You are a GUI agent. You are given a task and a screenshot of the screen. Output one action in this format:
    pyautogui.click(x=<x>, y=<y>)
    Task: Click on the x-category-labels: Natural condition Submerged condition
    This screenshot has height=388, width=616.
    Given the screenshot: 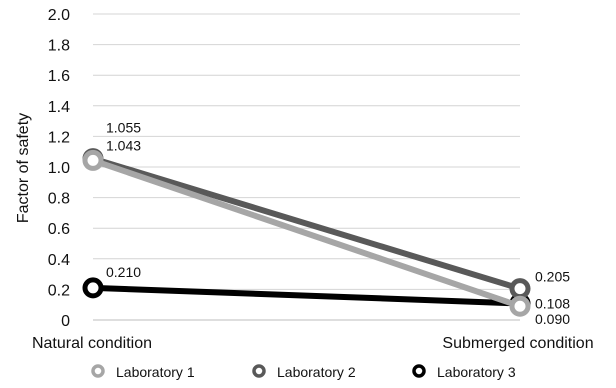 What is the action you would take?
    pyautogui.click(x=313, y=343)
    